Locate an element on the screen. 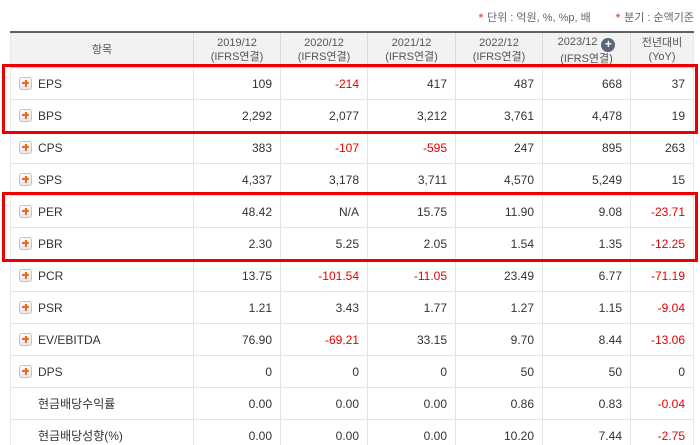 This screenshot has width=700, height=445. value-cell: 13.75 is located at coordinates (237, 275).